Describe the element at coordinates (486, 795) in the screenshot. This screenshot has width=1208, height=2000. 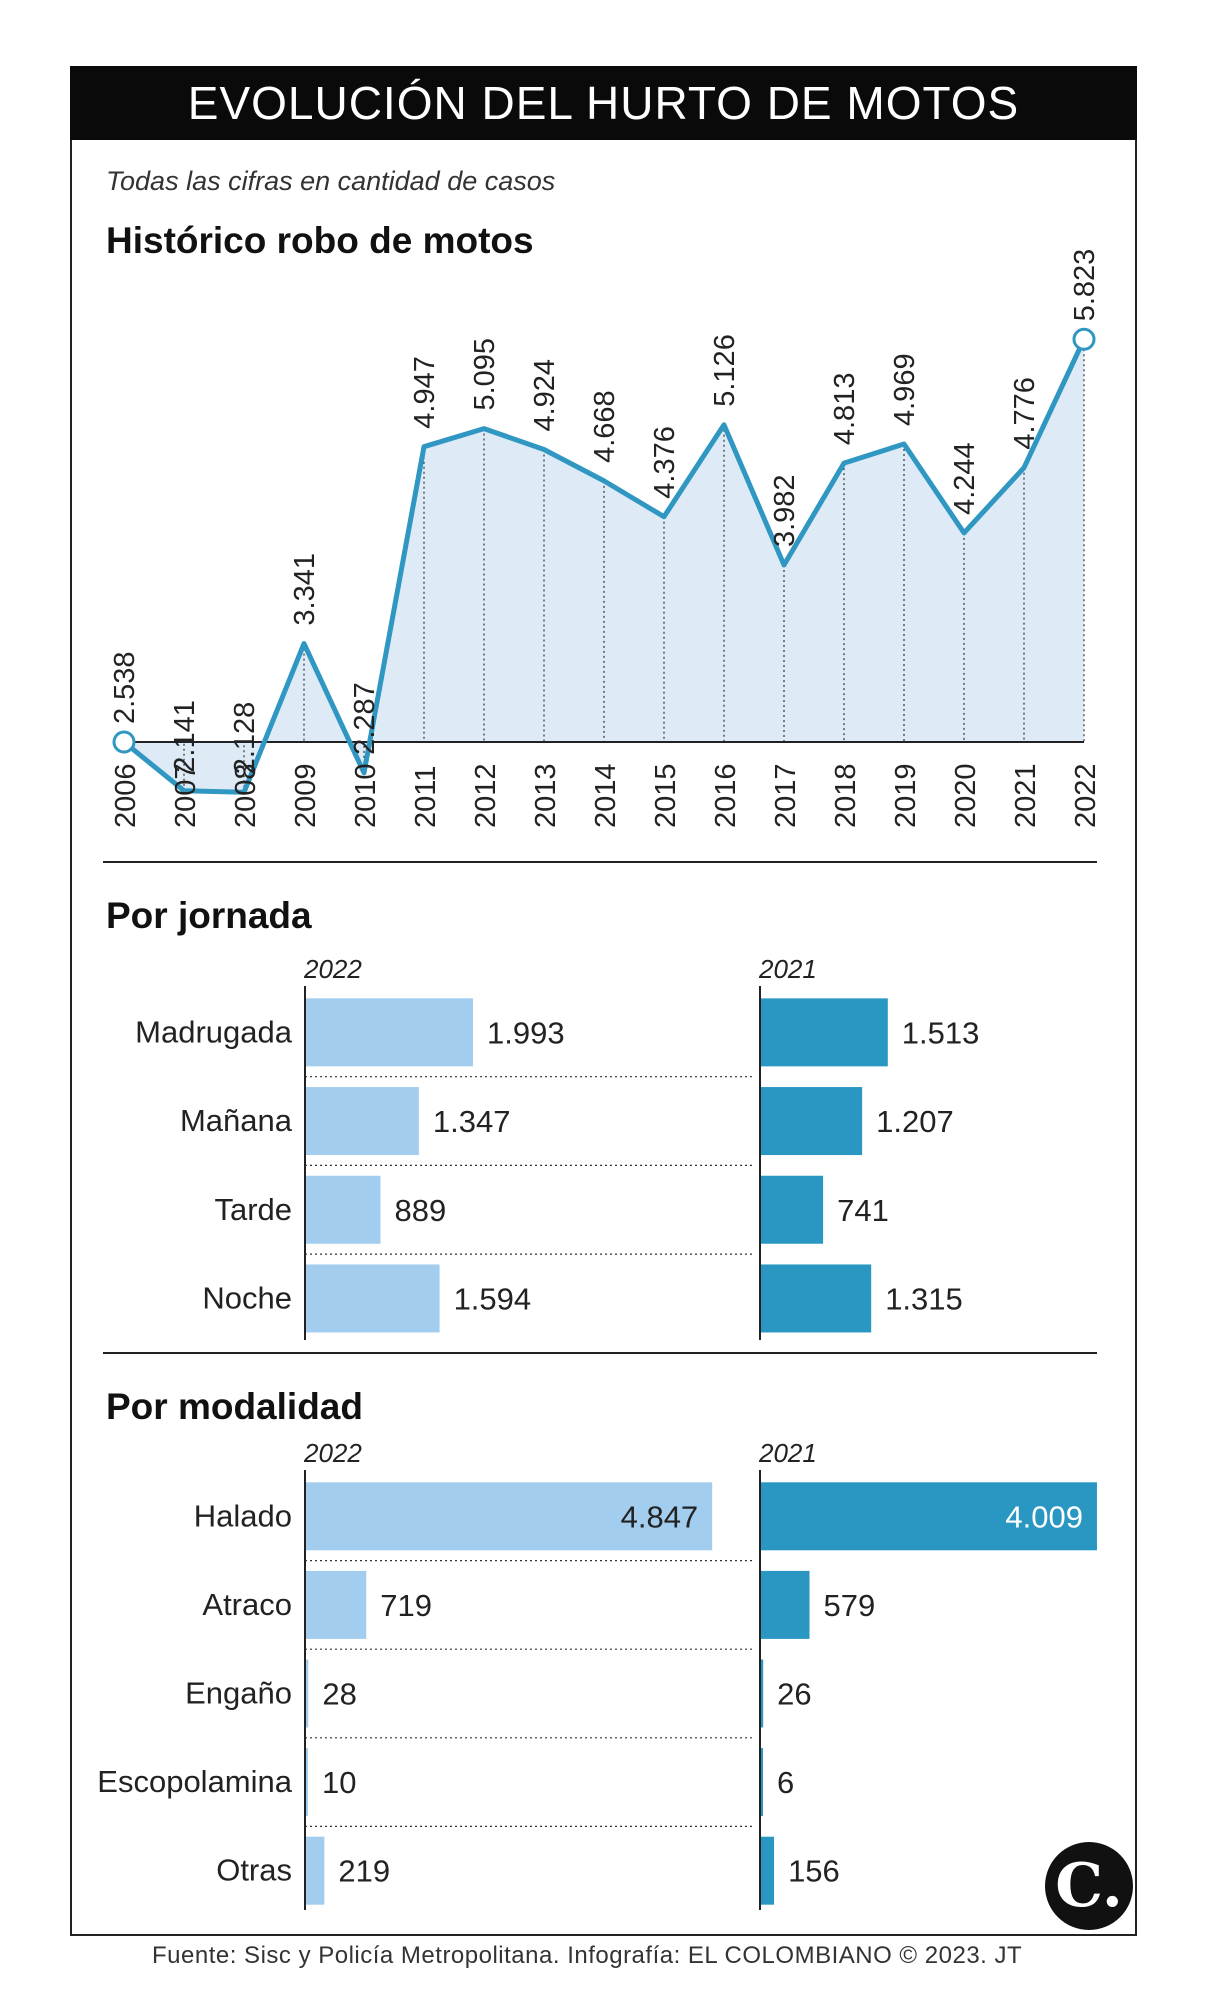
I see `x-tick-label: 2012` at that location.